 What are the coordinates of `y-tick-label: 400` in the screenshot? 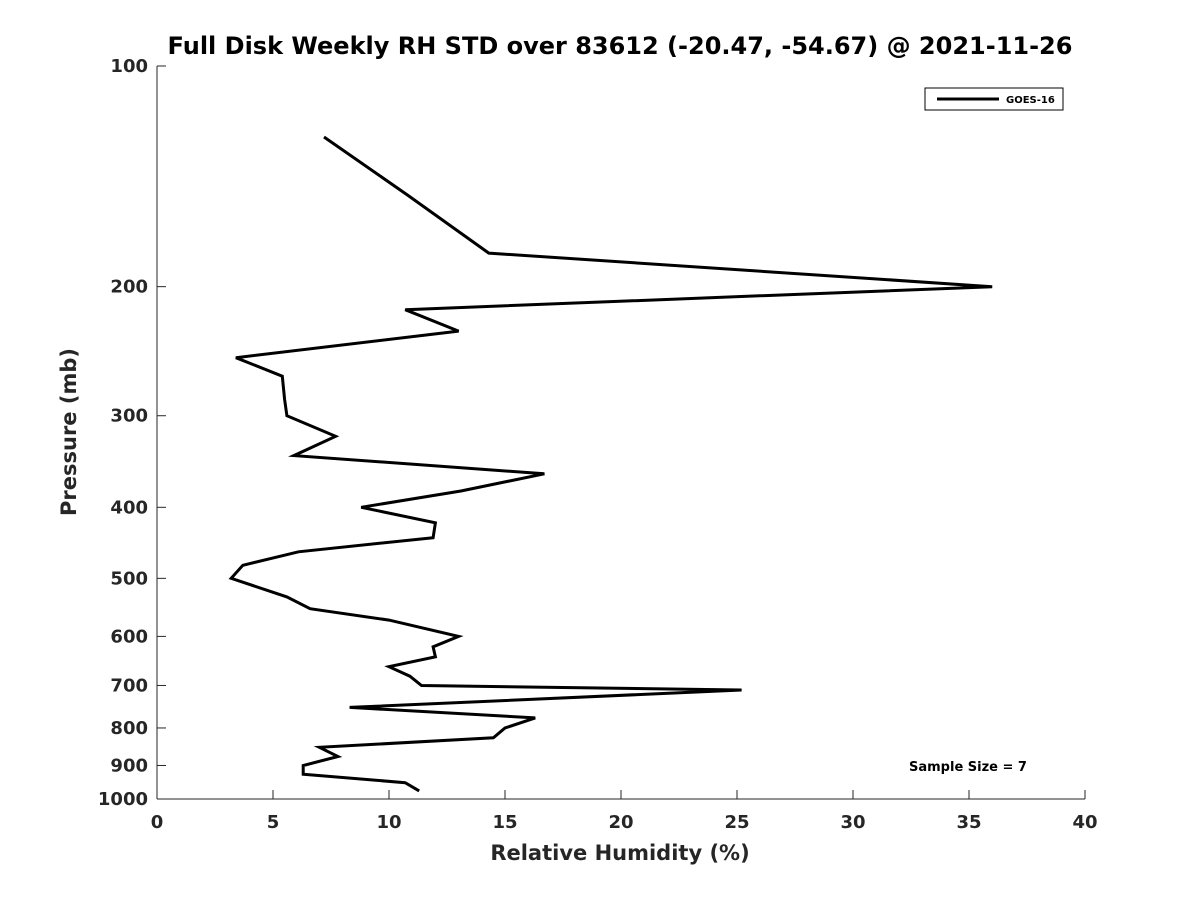 It's located at (129, 507).